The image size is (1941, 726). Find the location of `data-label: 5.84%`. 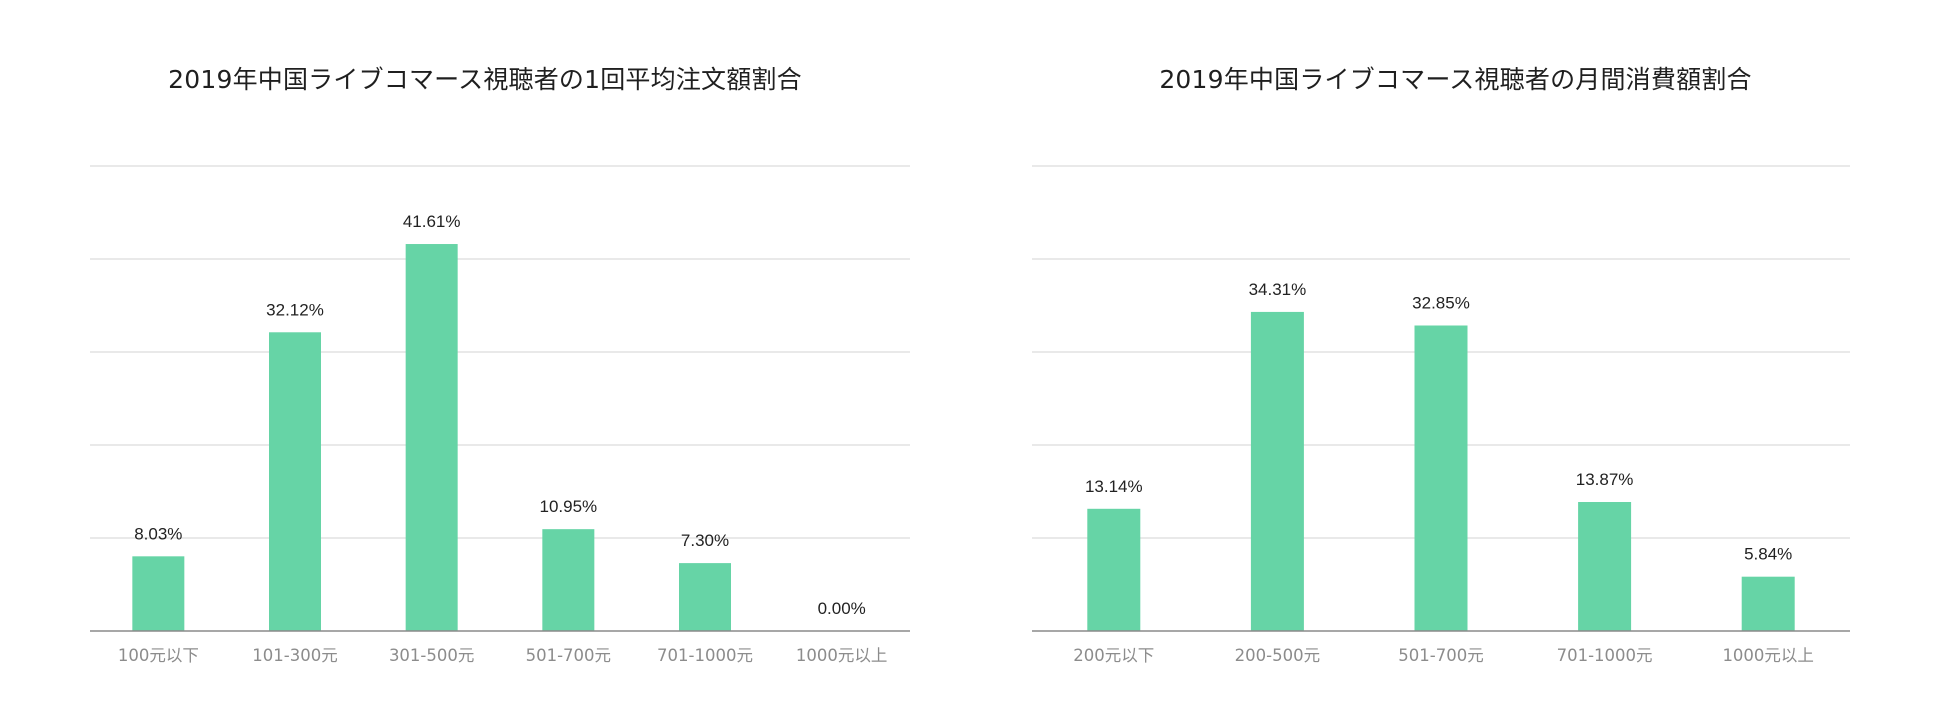

data-label: 5.84% is located at coordinates (1768, 554).